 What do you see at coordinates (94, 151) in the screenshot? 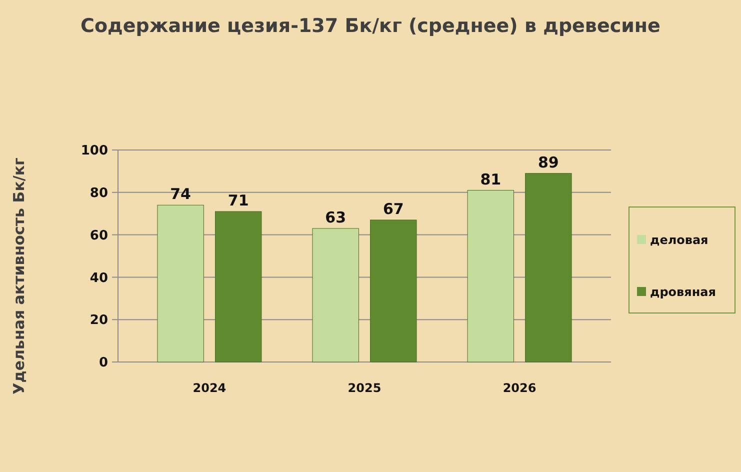
I see `y-tick-label: 100` at bounding box center [94, 151].